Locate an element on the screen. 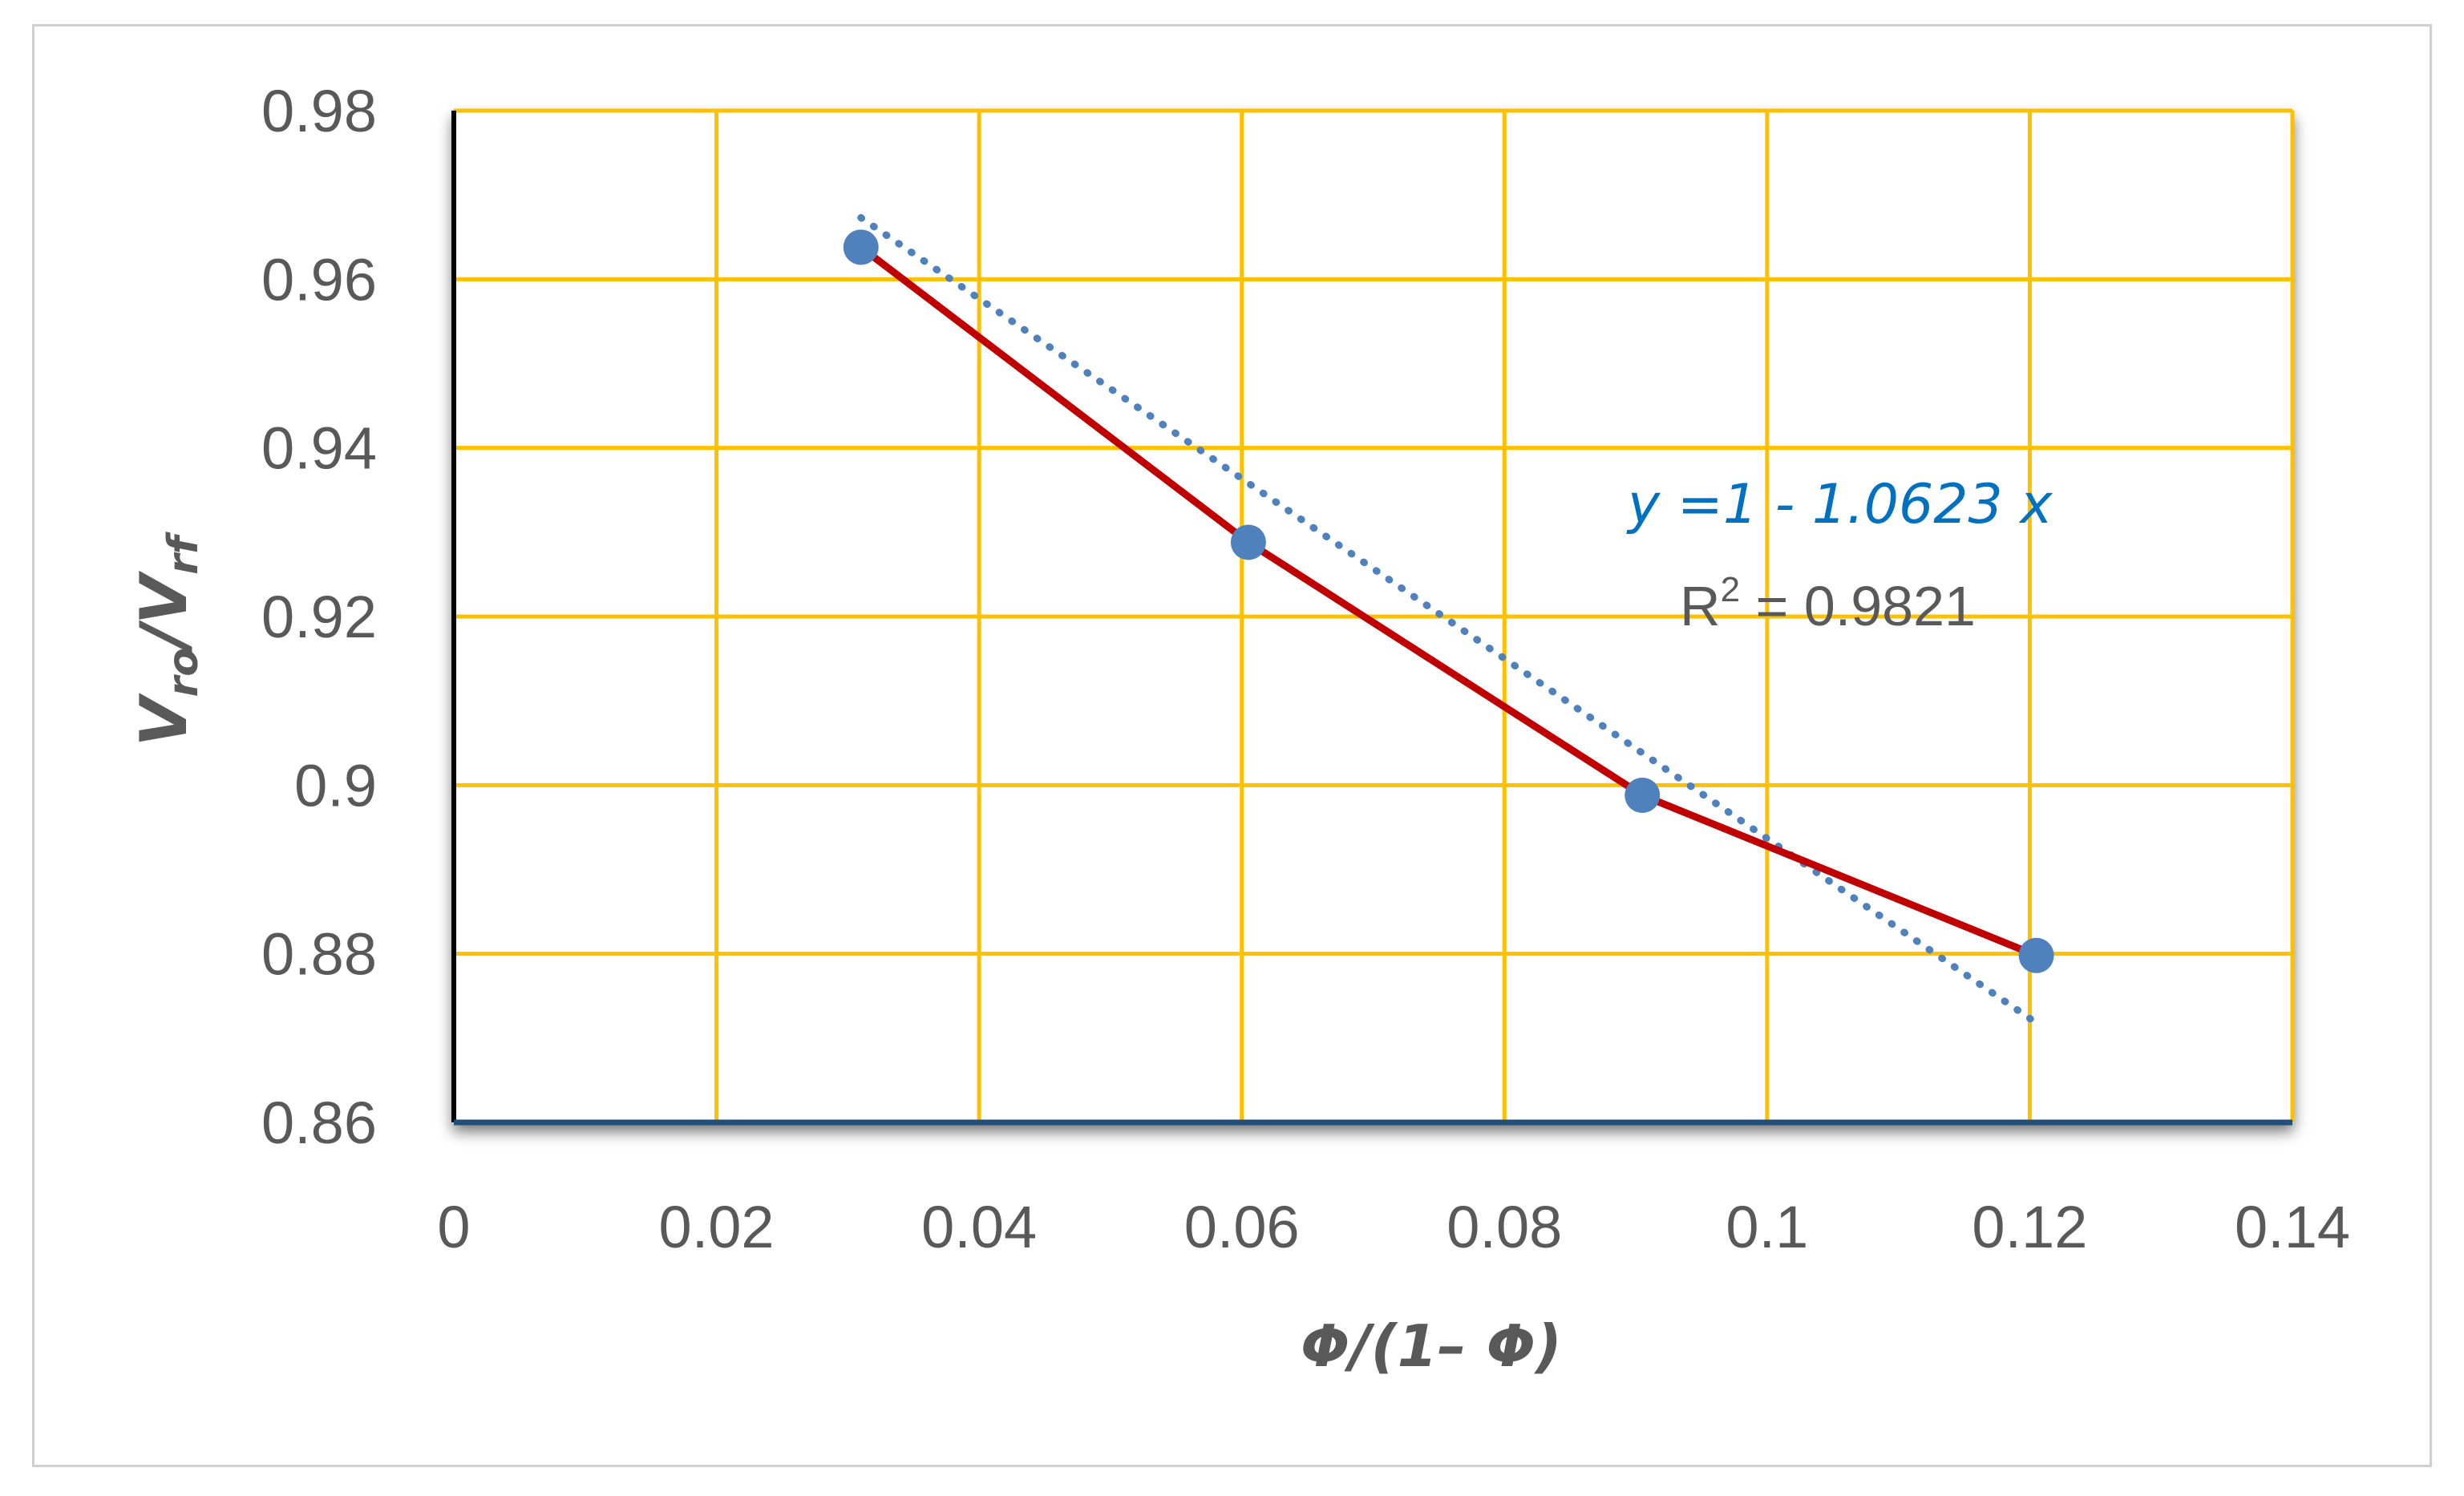 Image resolution: width=2464 pixels, height=1496 pixels. x-tick-label: 0.12 is located at coordinates (2029, 1227).